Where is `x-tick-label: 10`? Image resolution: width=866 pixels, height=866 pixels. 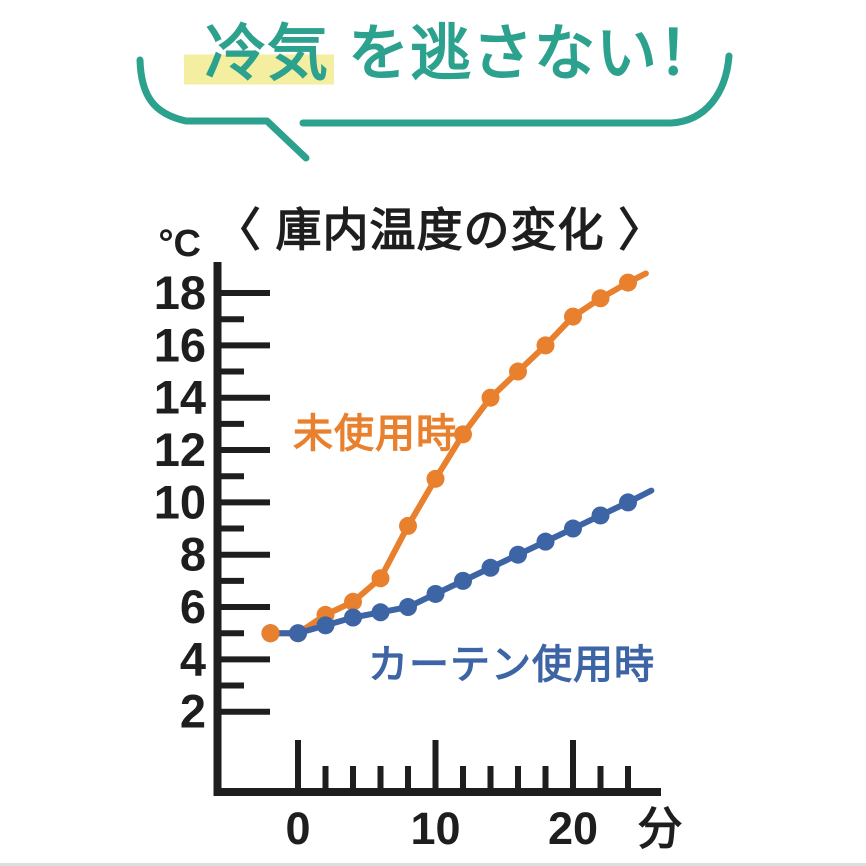
x-tick-label: 10 is located at coordinates (435, 828).